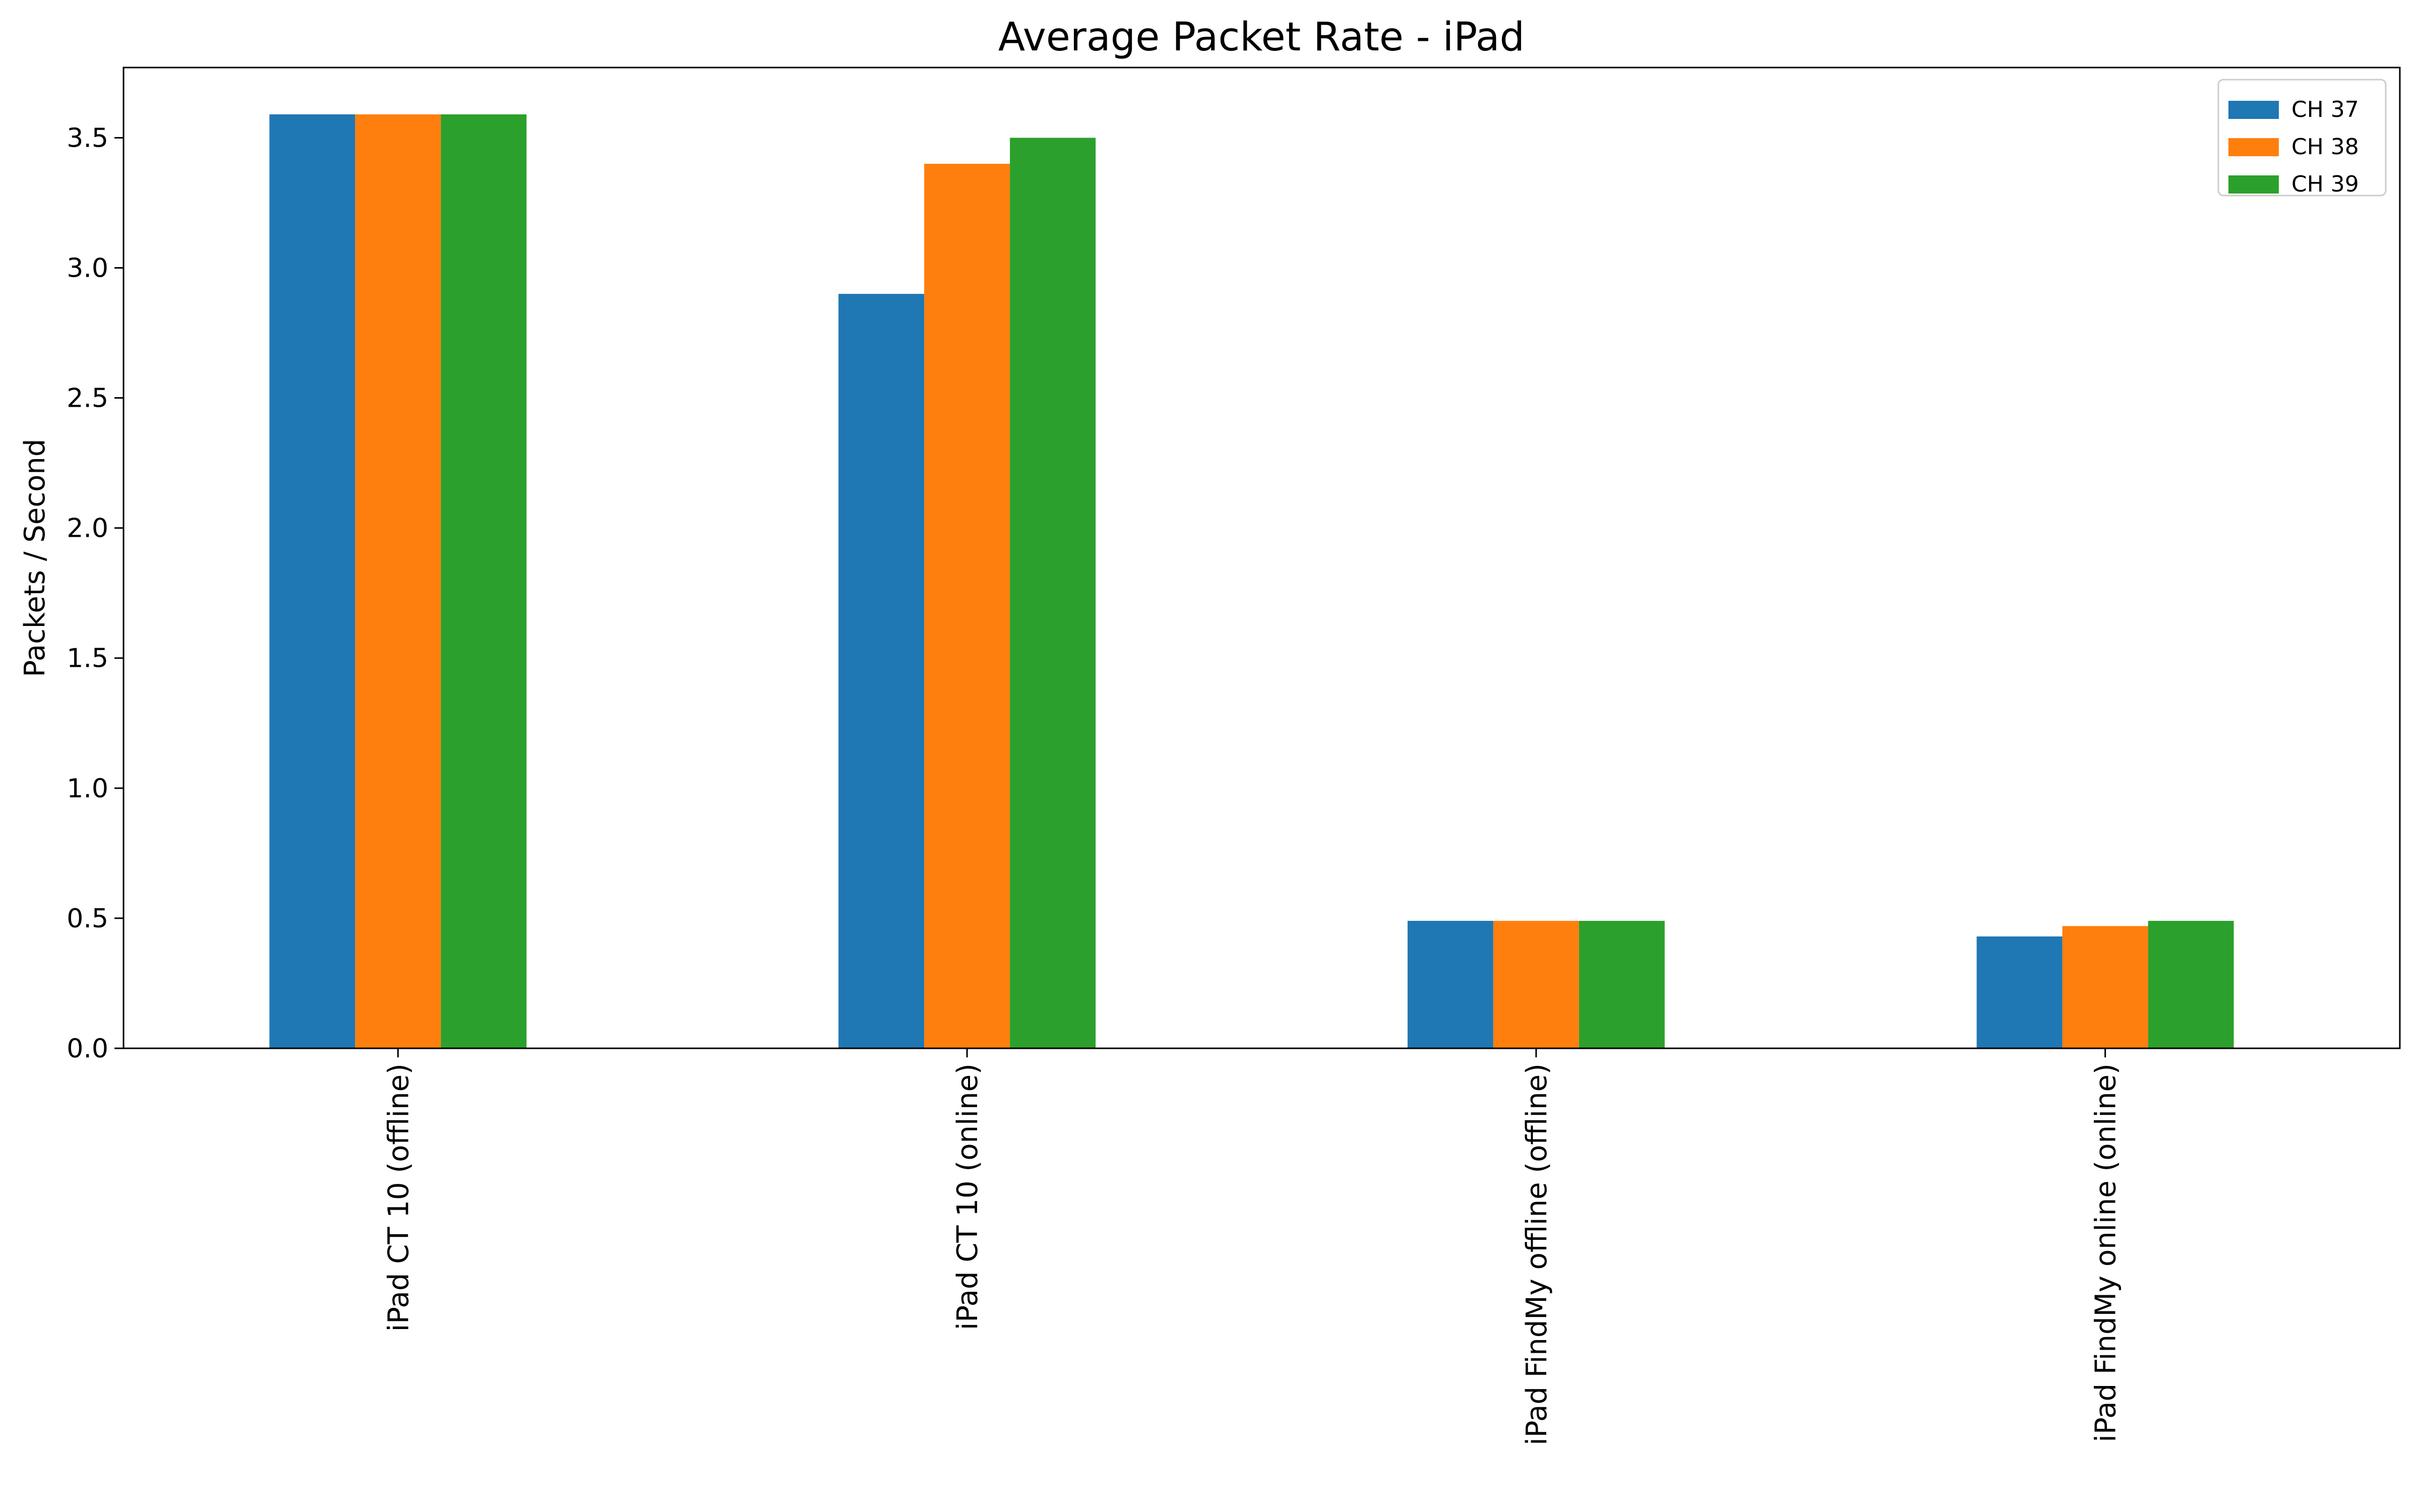 This screenshot has width=2420, height=1512. I want to click on legend-label-ch-37: CH 37, so click(2325, 109).